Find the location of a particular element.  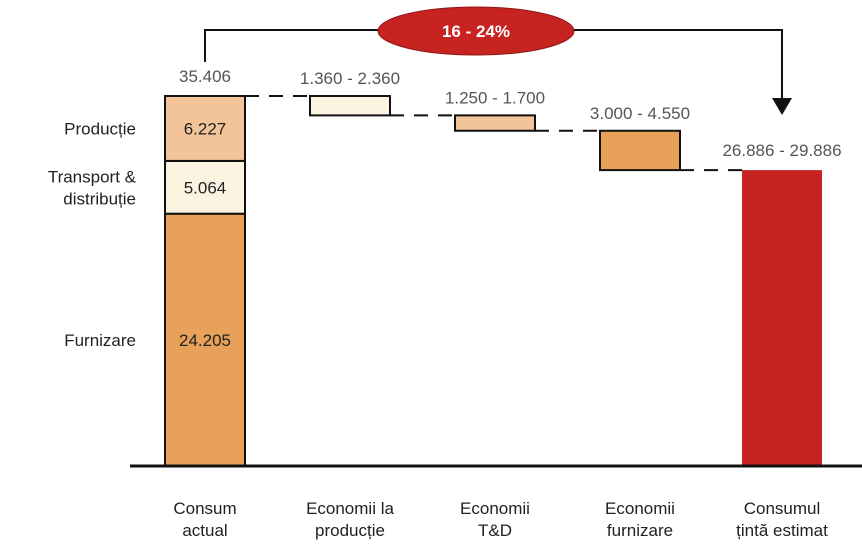

category-label-consumul-tinta: Consumul țintă estimat is located at coordinates (782, 519).